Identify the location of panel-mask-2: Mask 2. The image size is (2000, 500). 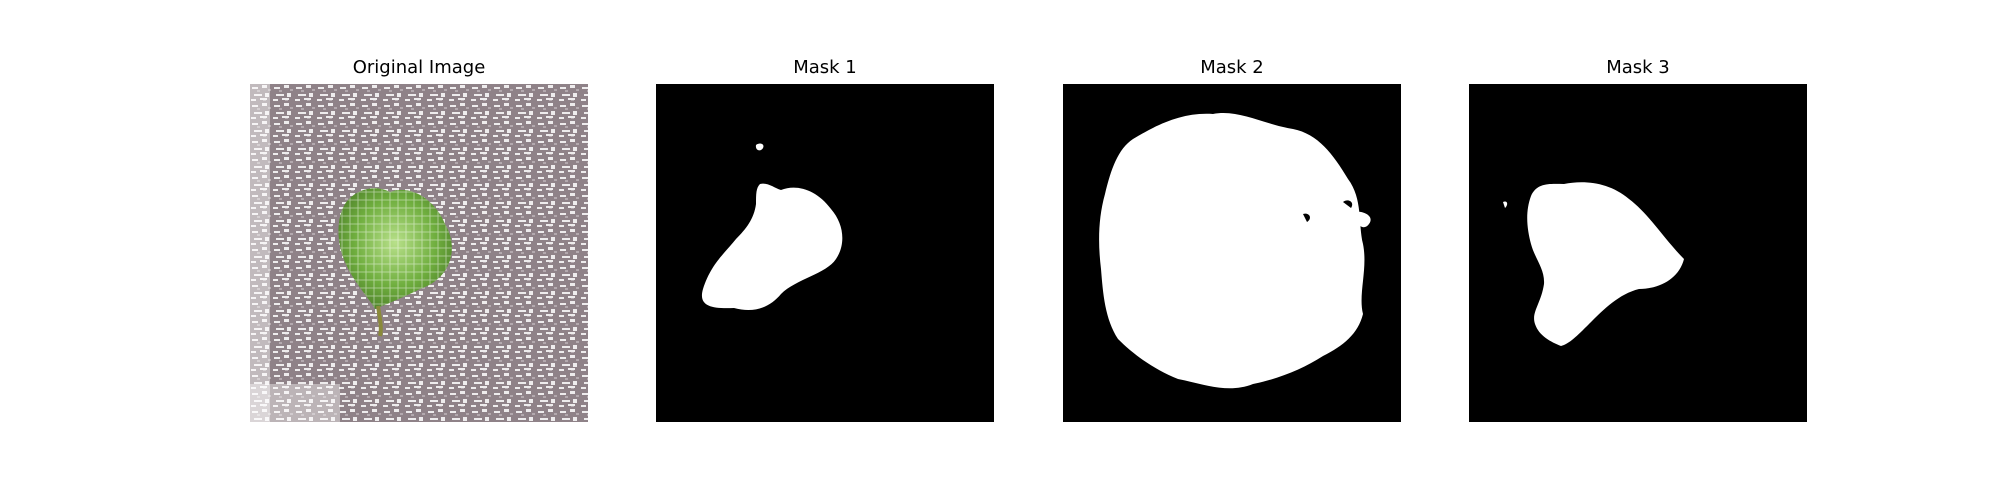
(1232, 215).